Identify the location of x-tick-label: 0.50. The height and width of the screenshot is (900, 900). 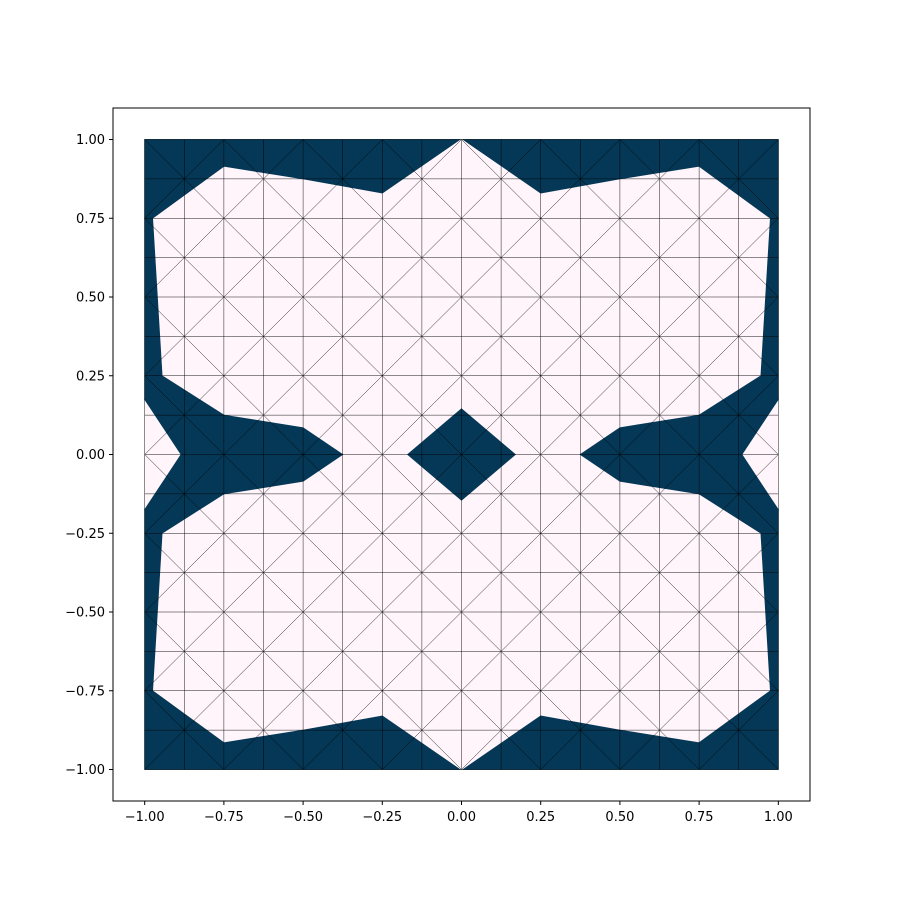
(619, 817).